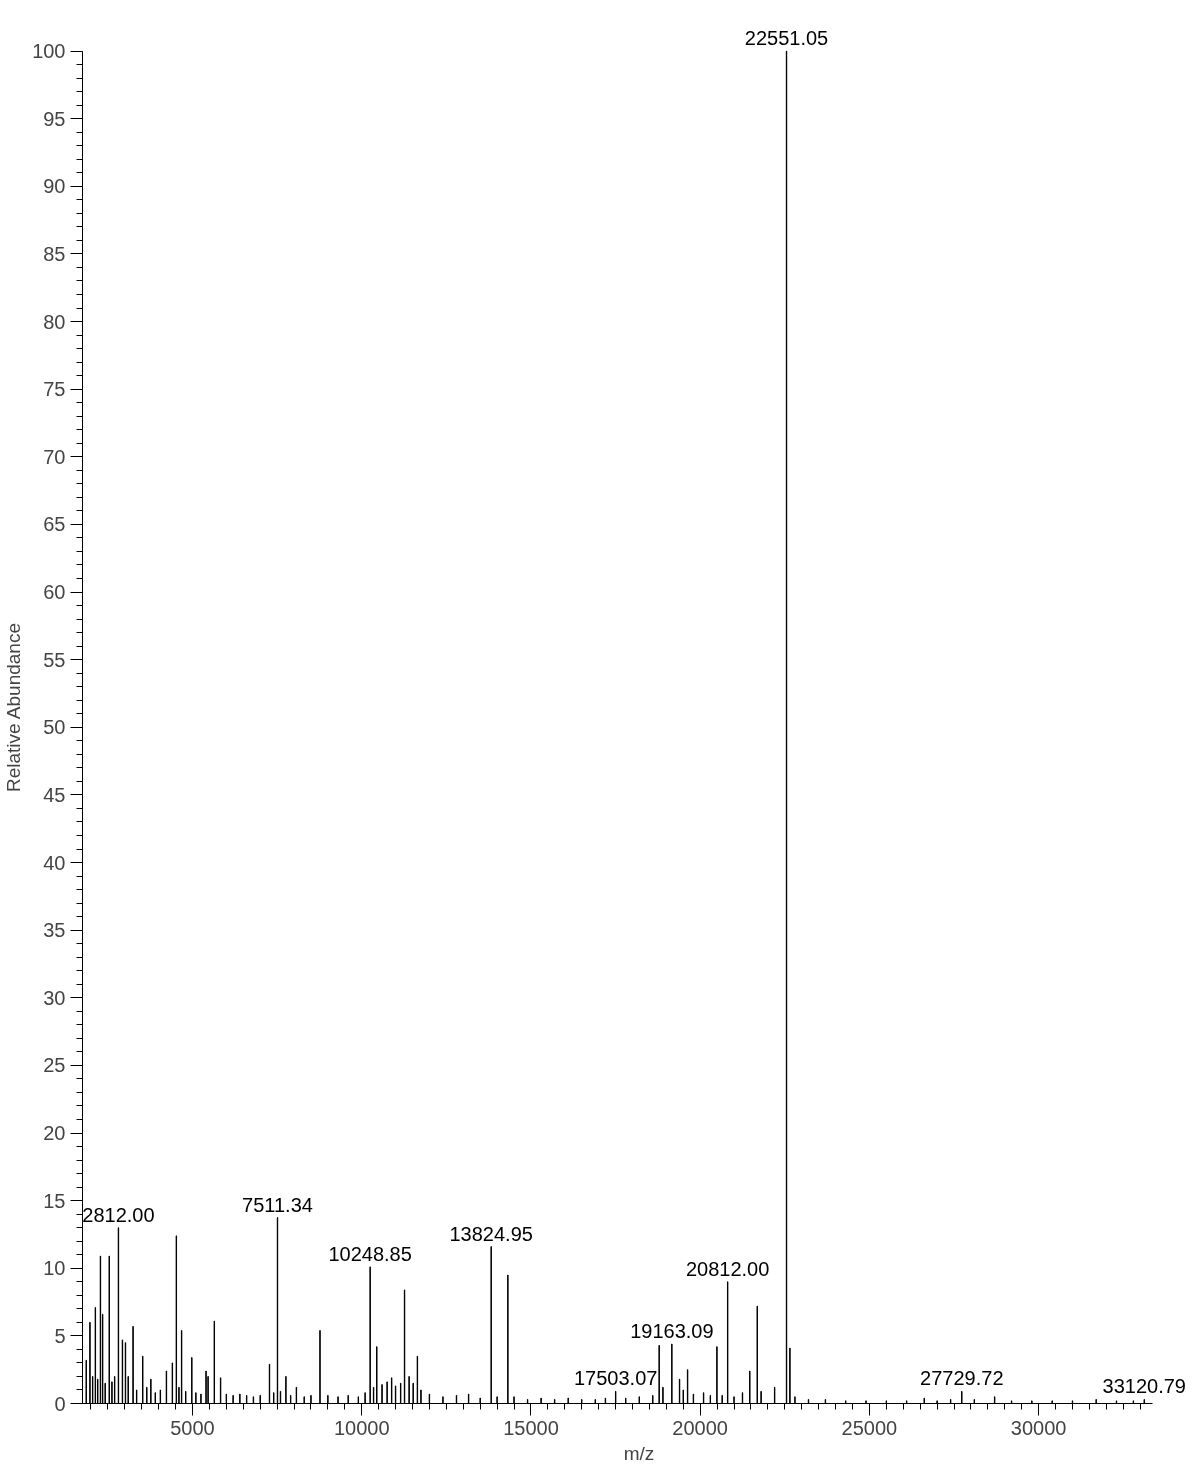 The image size is (1200, 1466). Describe the element at coordinates (118, 1214) in the screenshot. I see `annotation: 2812.00` at that location.